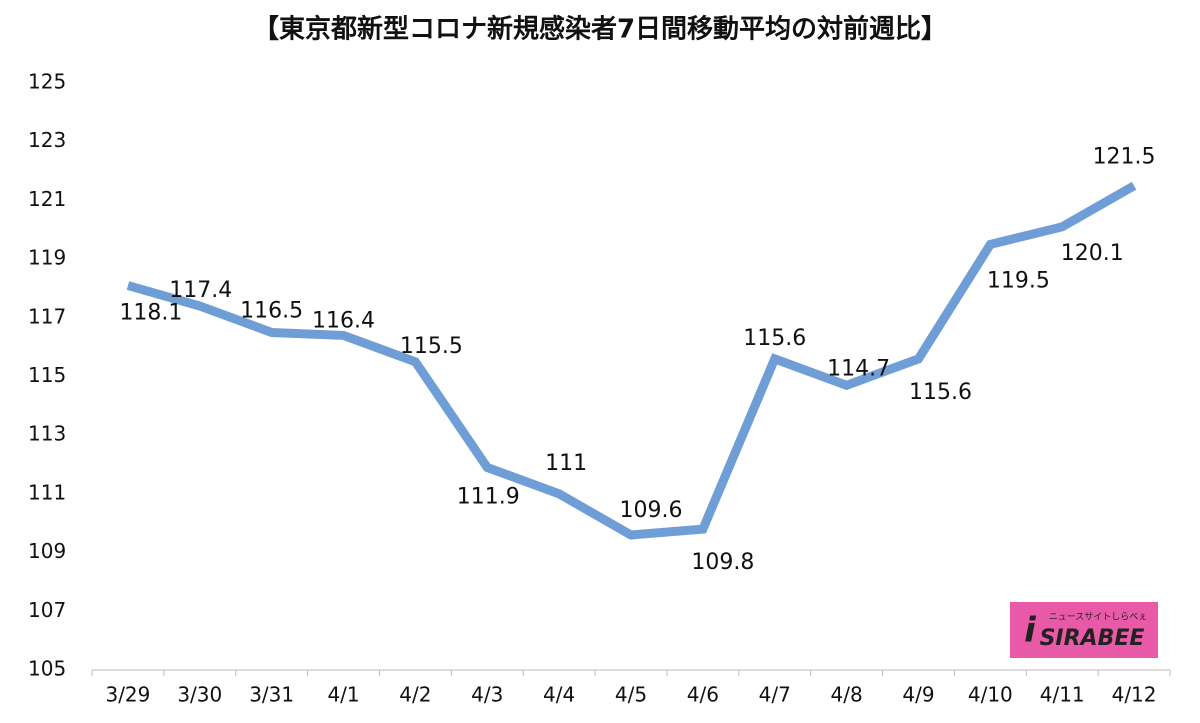  I want to click on x-tick-label: 4/12, so click(1134, 695).